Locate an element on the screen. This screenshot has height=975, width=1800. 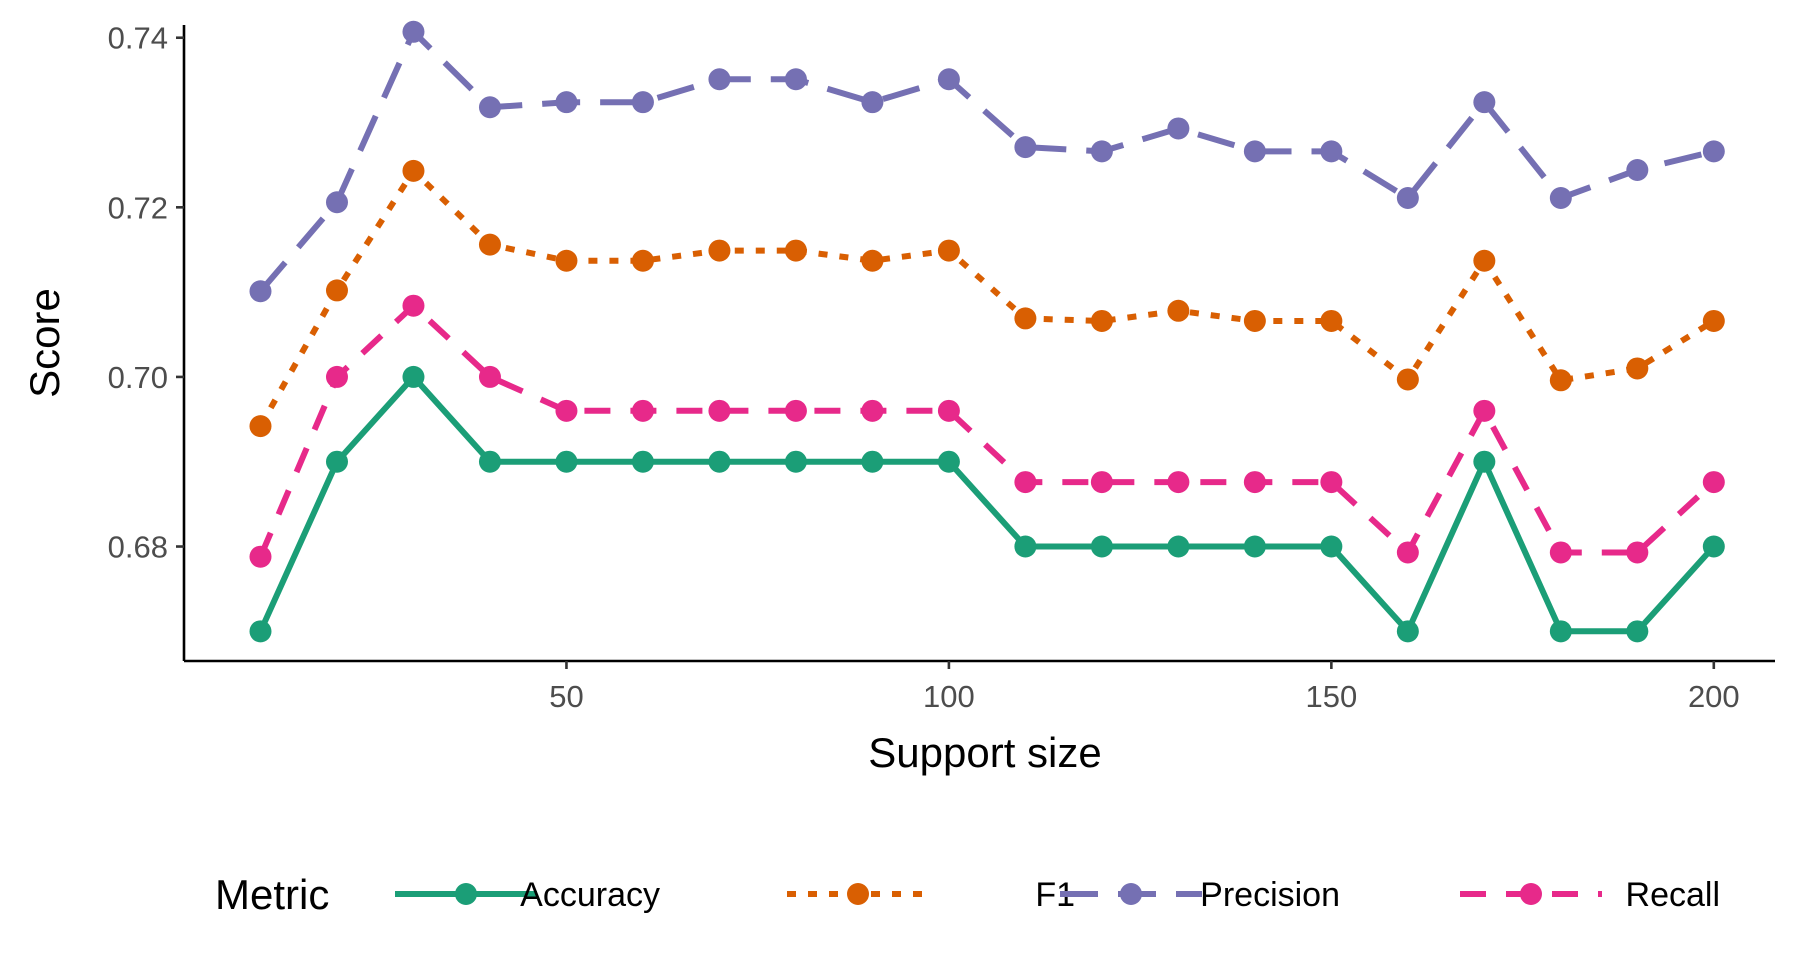
x-axis-title: Support size is located at coordinates (984, 752).